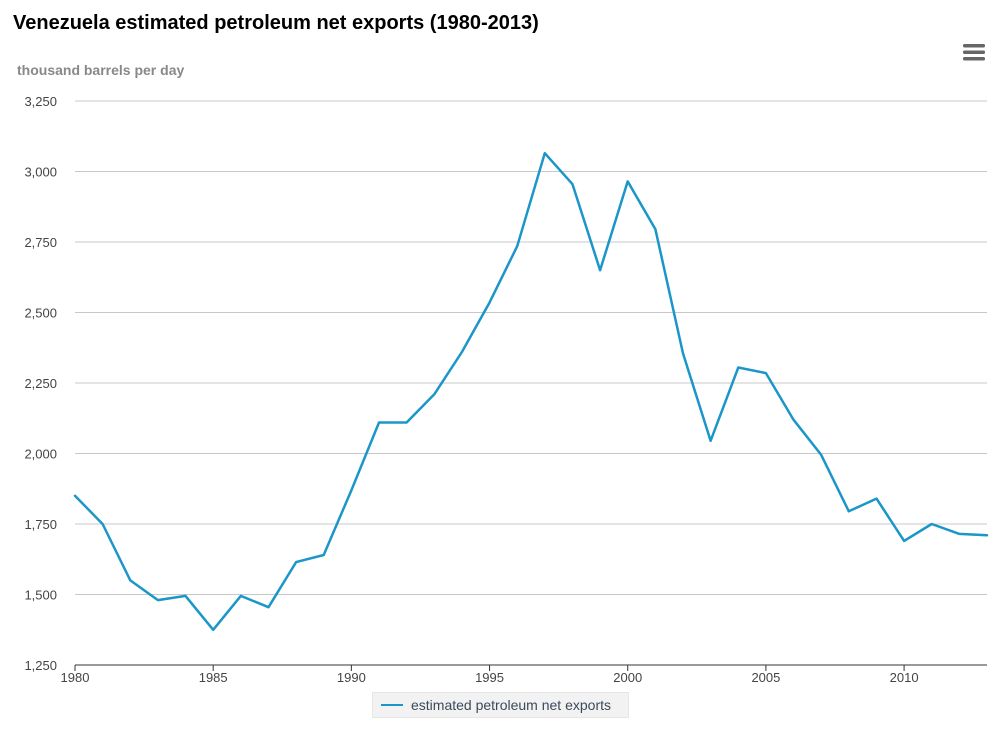  What do you see at coordinates (40, 665) in the screenshot?
I see `y-tick-label: 1,250` at bounding box center [40, 665].